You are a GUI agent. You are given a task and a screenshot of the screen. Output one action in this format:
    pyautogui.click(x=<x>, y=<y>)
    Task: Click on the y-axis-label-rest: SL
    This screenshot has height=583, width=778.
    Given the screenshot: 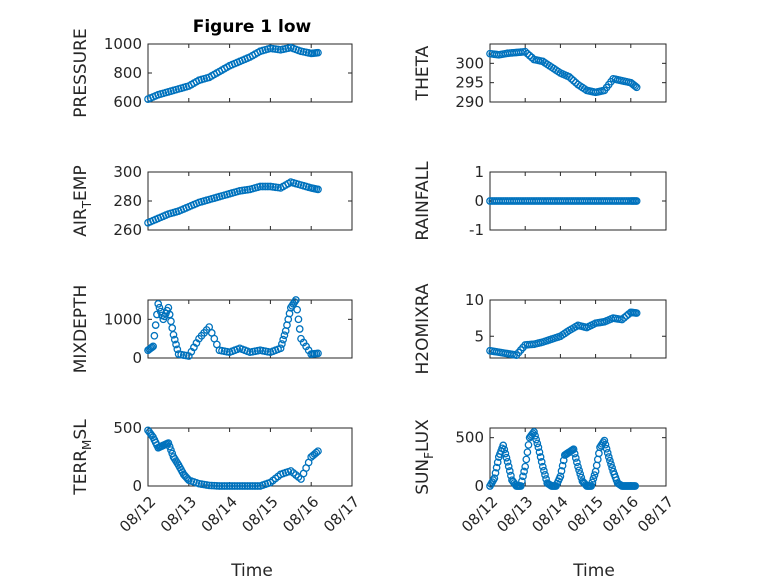 What is the action you would take?
    pyautogui.click(x=81, y=429)
    